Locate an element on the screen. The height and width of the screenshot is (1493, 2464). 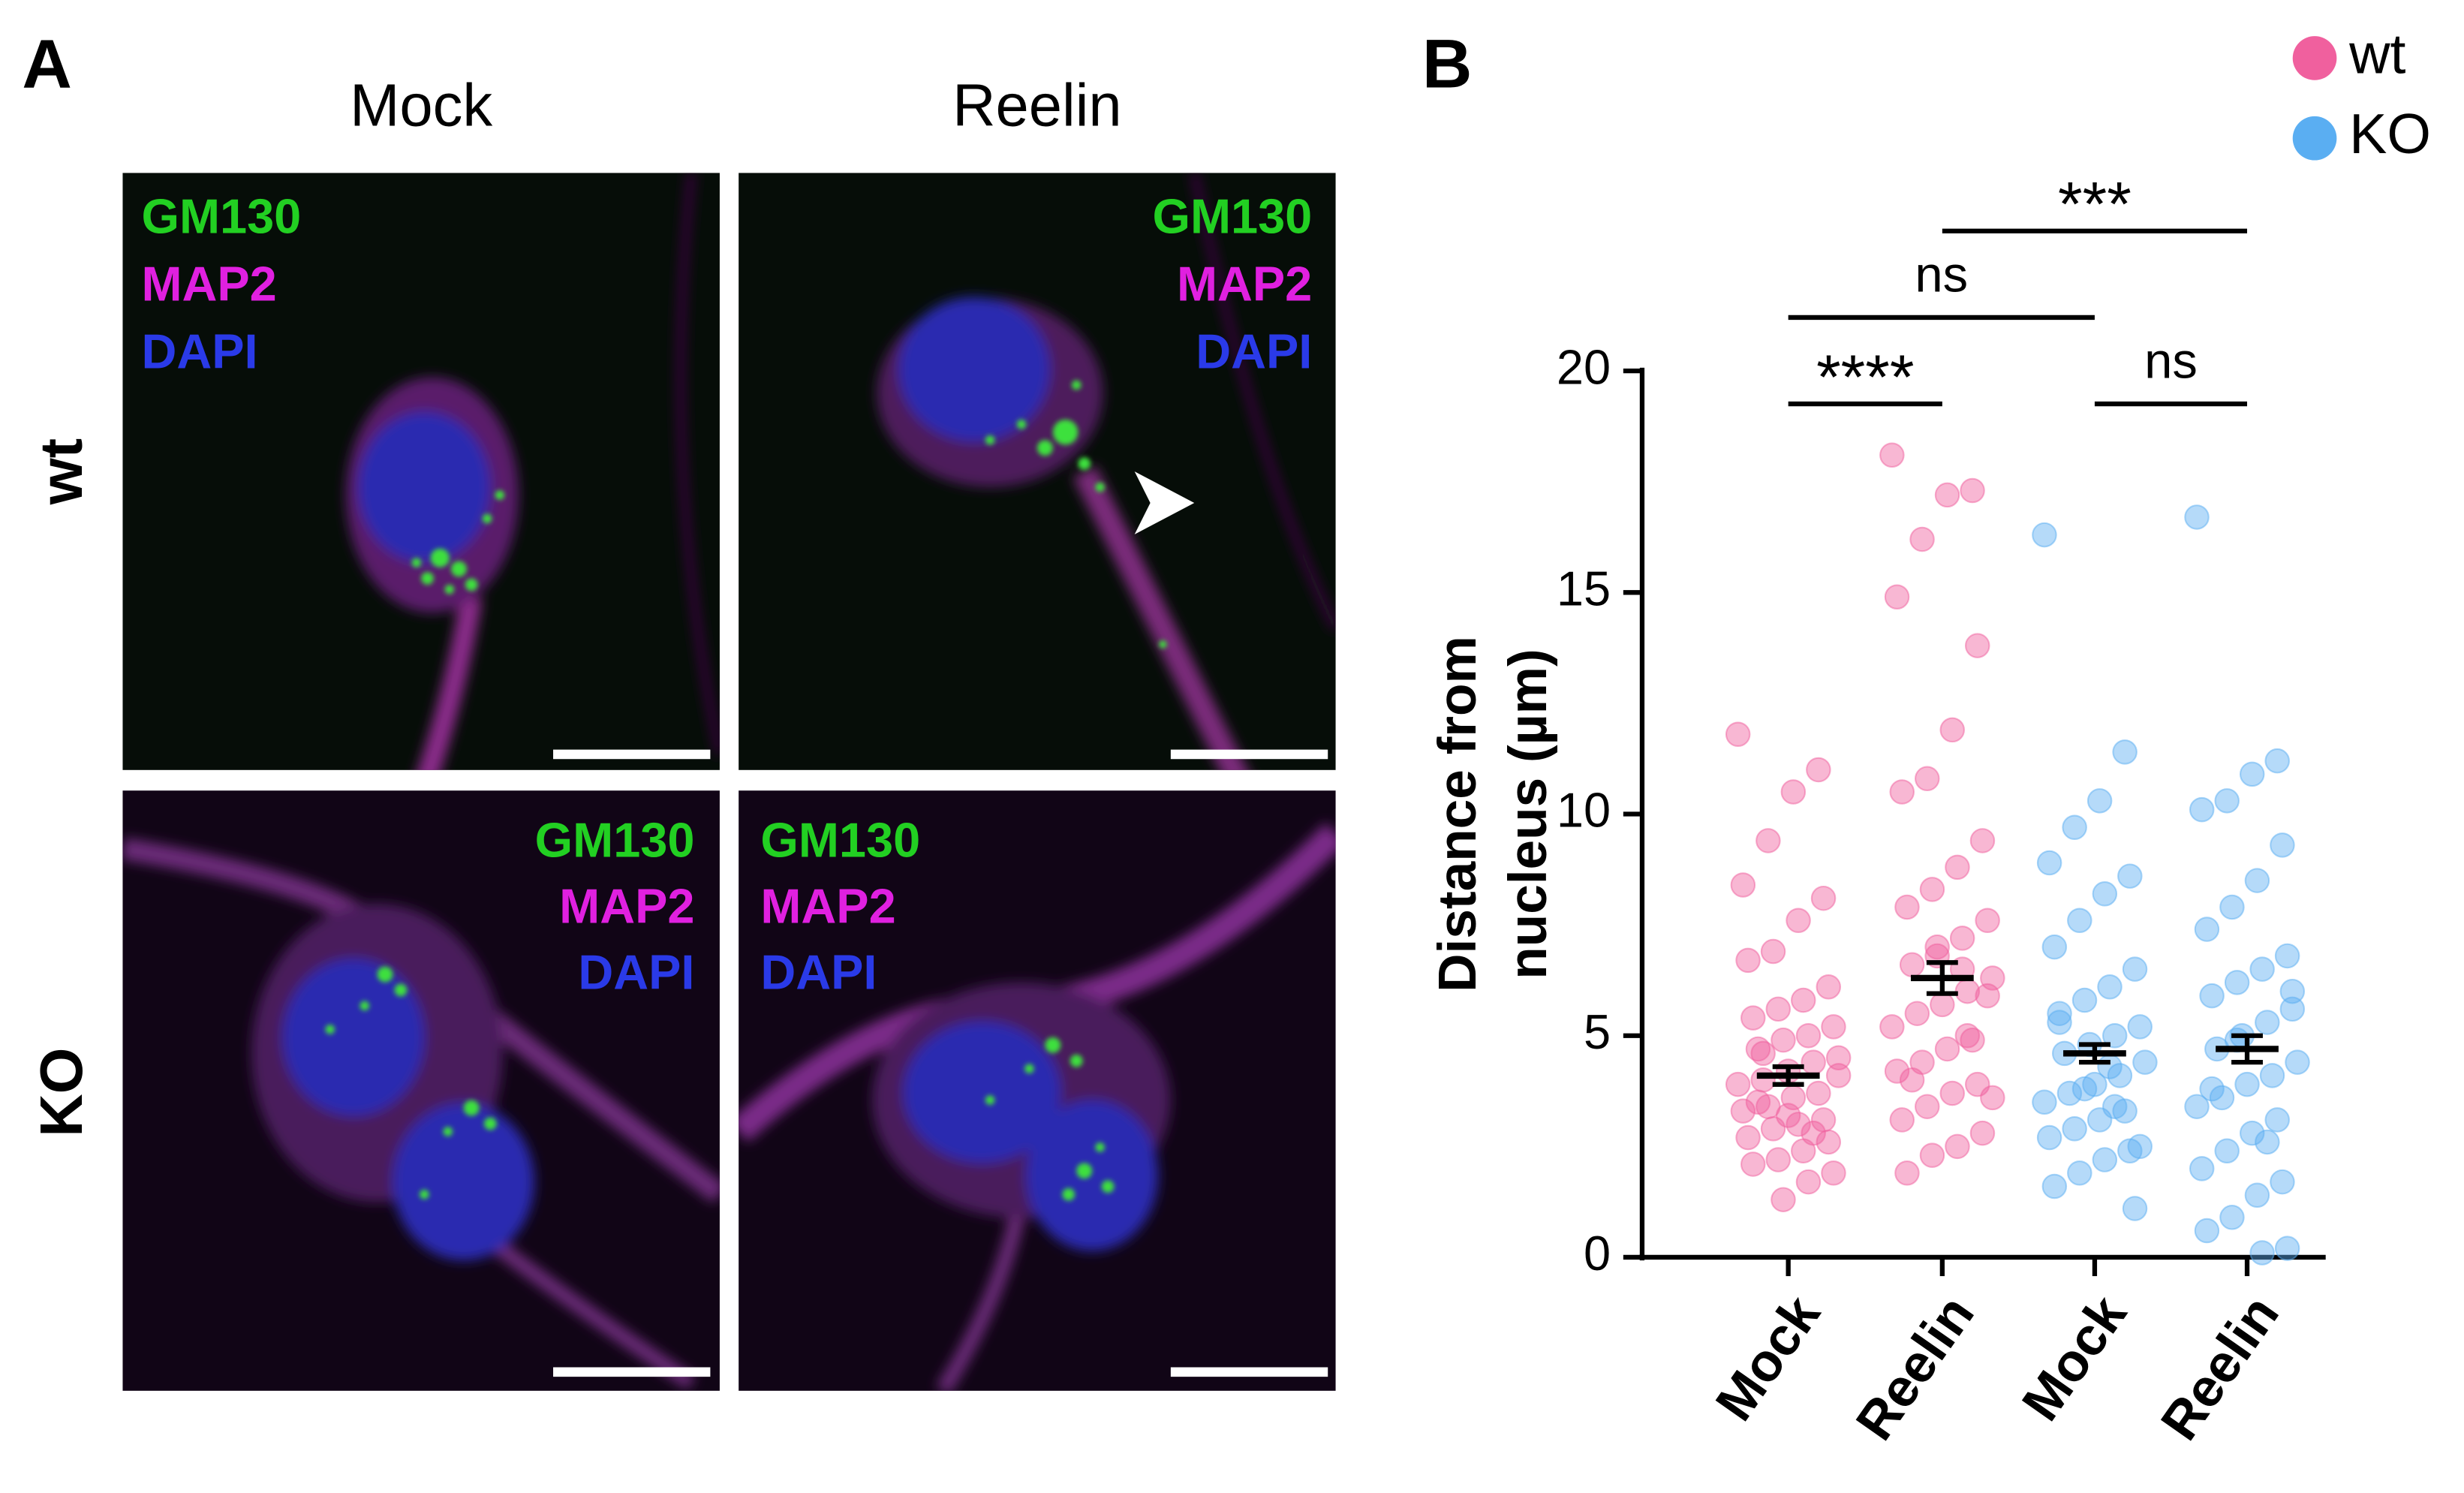
arrowhead is located at coordinates (1164, 502).